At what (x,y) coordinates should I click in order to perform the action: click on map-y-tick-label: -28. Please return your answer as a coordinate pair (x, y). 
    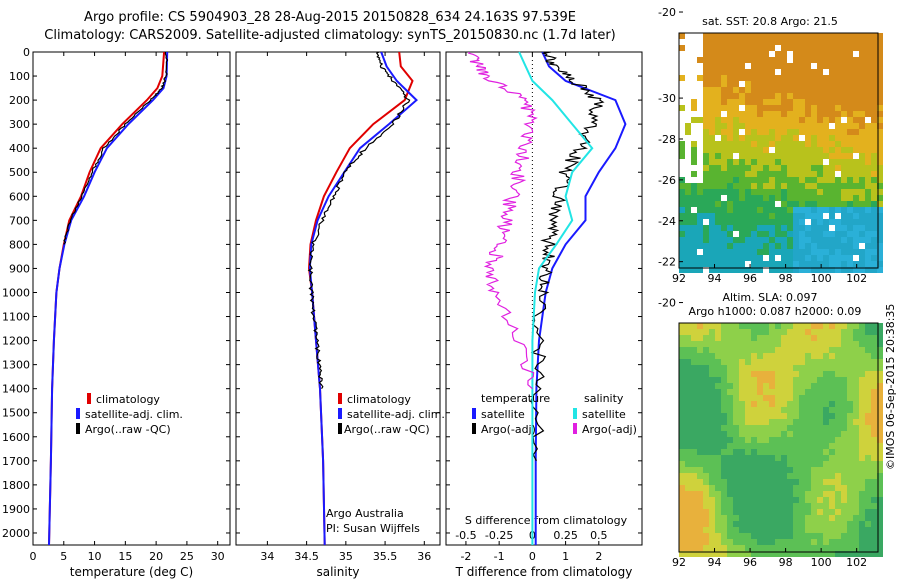
    Looking at the image, I should click on (667, 139).